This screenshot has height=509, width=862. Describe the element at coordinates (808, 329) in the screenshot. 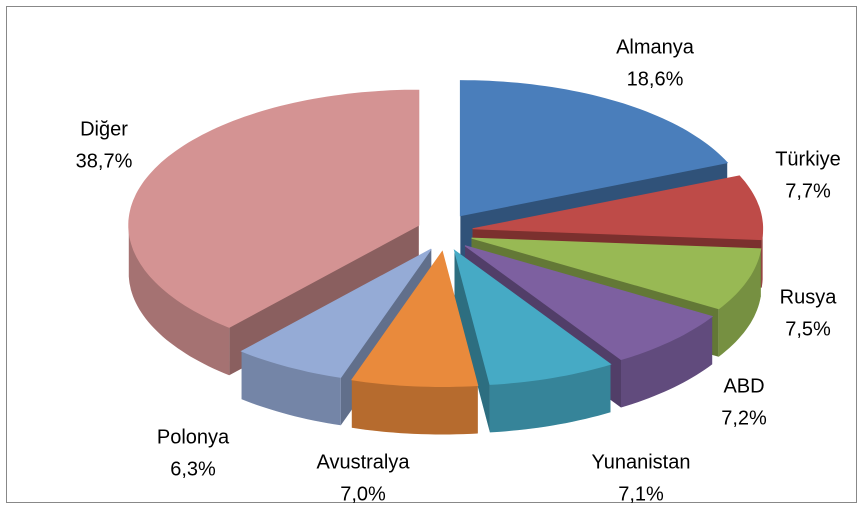

I see `value-label: 7,5%` at that location.